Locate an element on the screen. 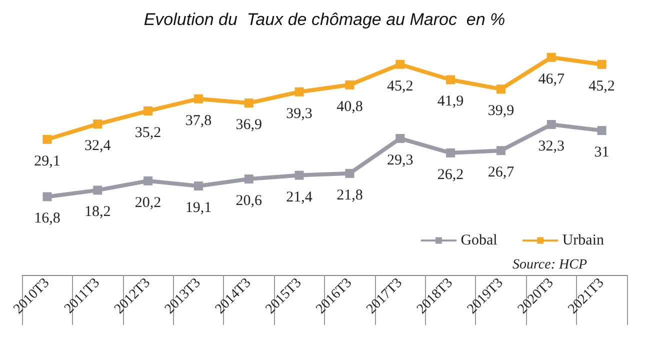  data-label: 36,9 is located at coordinates (249, 125).